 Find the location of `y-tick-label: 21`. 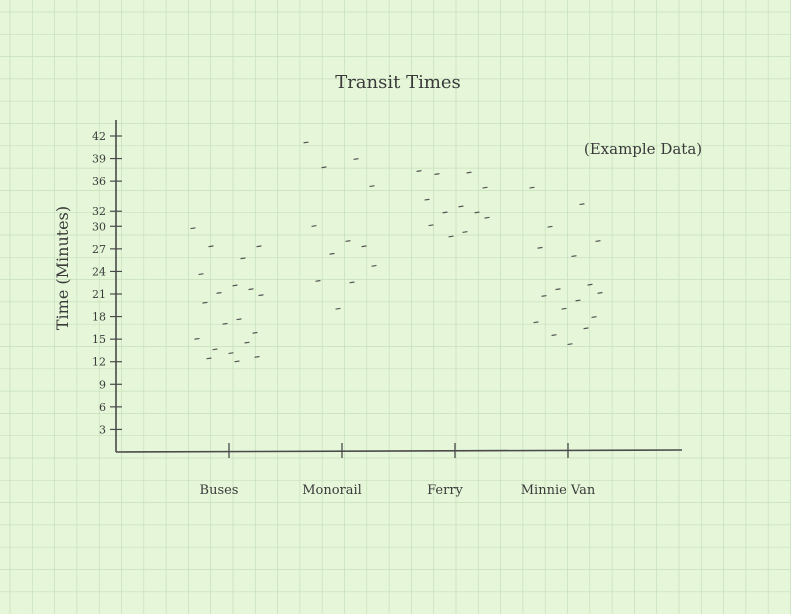

y-tick-label: 21 is located at coordinates (99, 294).